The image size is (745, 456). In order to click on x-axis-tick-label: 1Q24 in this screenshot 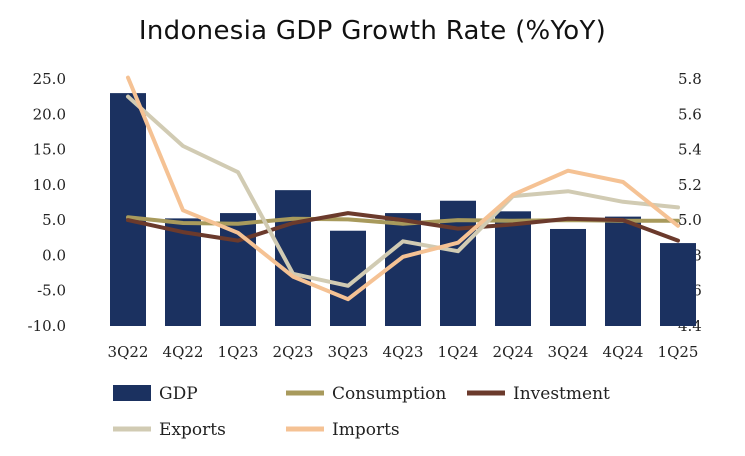, I will do `click(458, 352)`.